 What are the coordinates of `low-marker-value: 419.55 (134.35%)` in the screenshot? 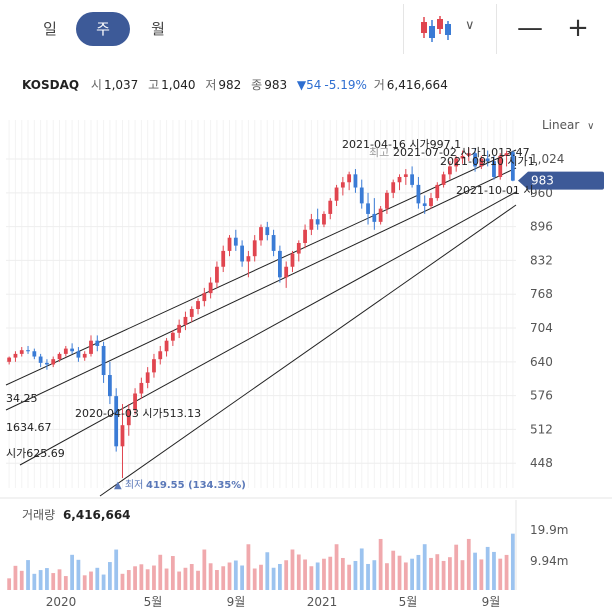 It's located at (196, 485).